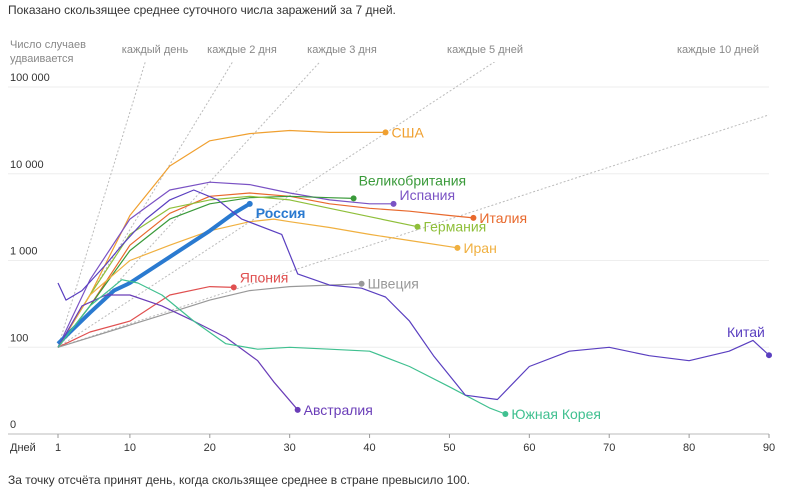 This screenshot has width=791, height=500. Describe the element at coordinates (479, 248) in the screenshot. I see `series-label: Иран` at that location.